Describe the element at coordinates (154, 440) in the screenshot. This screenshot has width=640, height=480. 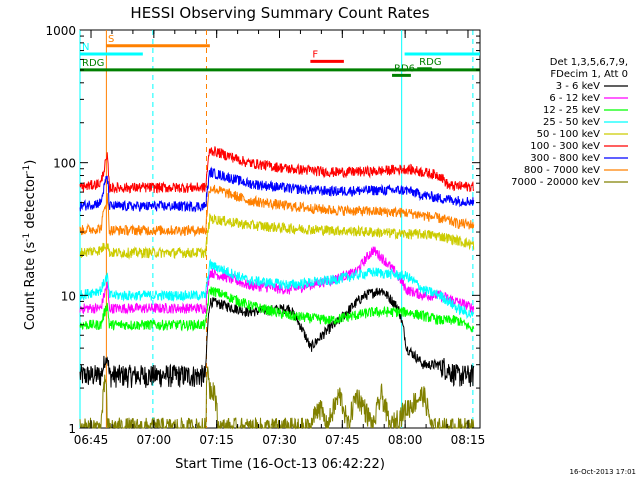
I see `x-tick-label: 07:00` at that location.